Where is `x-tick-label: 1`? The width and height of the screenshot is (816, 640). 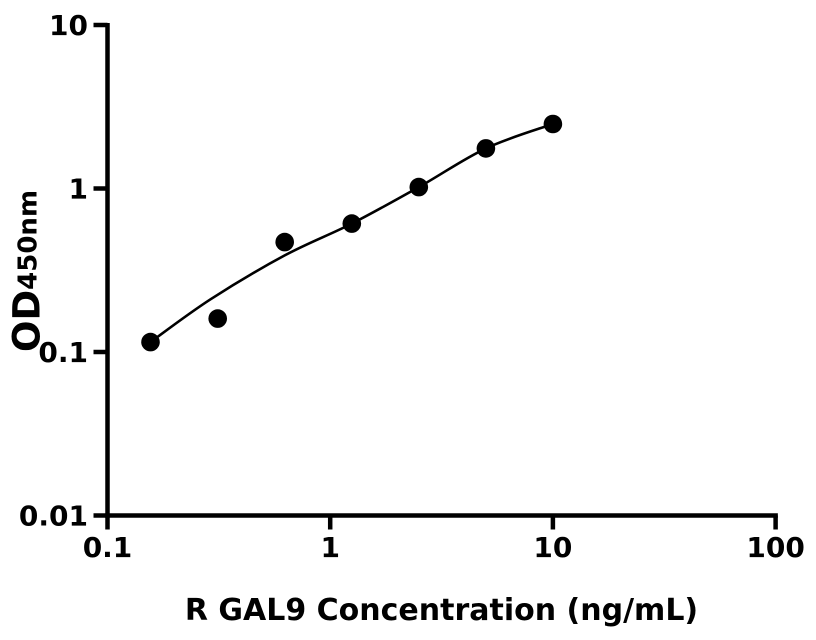 x-tick-label: 1 is located at coordinates (329, 547).